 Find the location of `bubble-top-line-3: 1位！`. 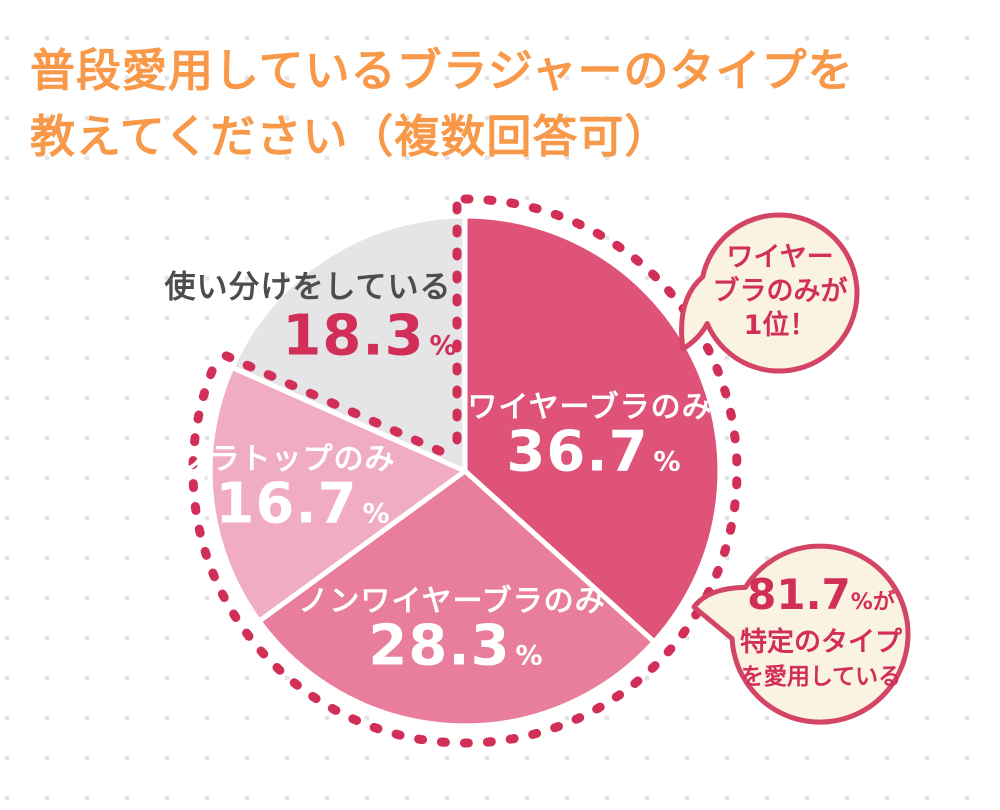

bubble-top-line-3: 1位！ is located at coordinates (780, 325).